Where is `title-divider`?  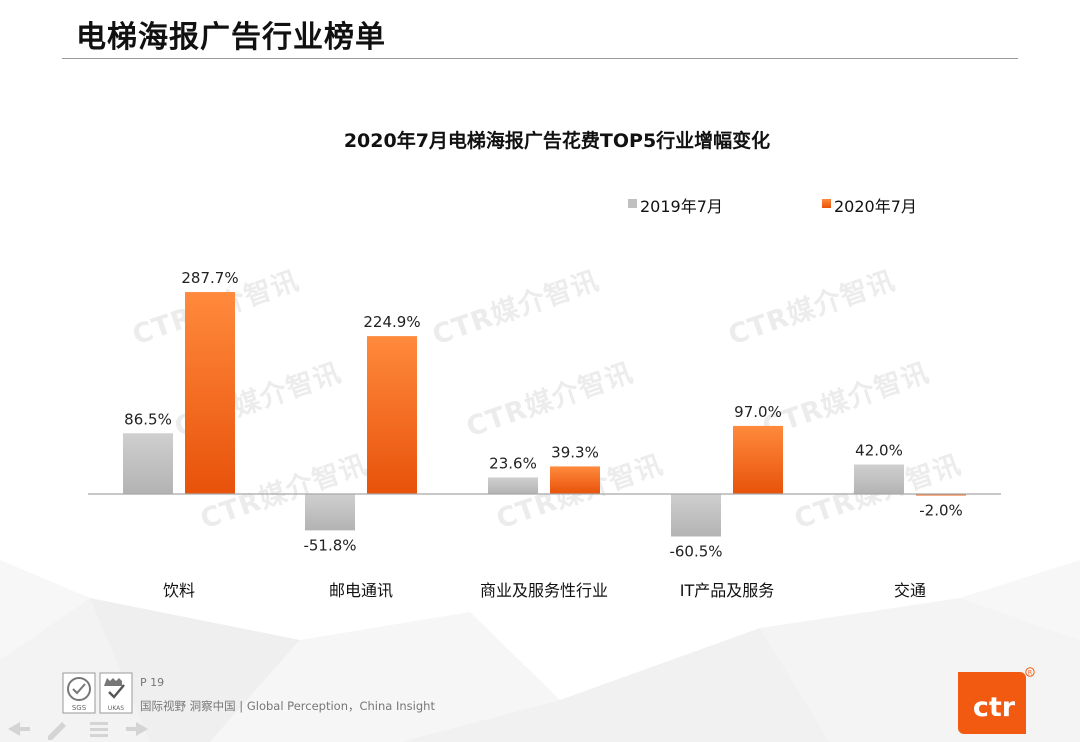 title-divider is located at coordinates (540, 58).